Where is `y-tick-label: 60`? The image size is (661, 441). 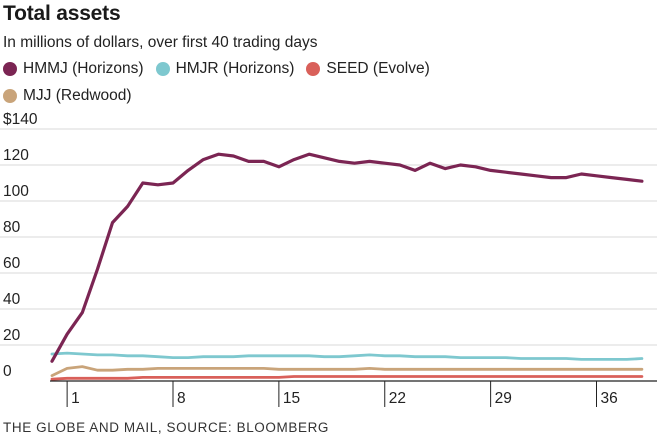
y-tick-label: 60 is located at coordinates (12, 263).